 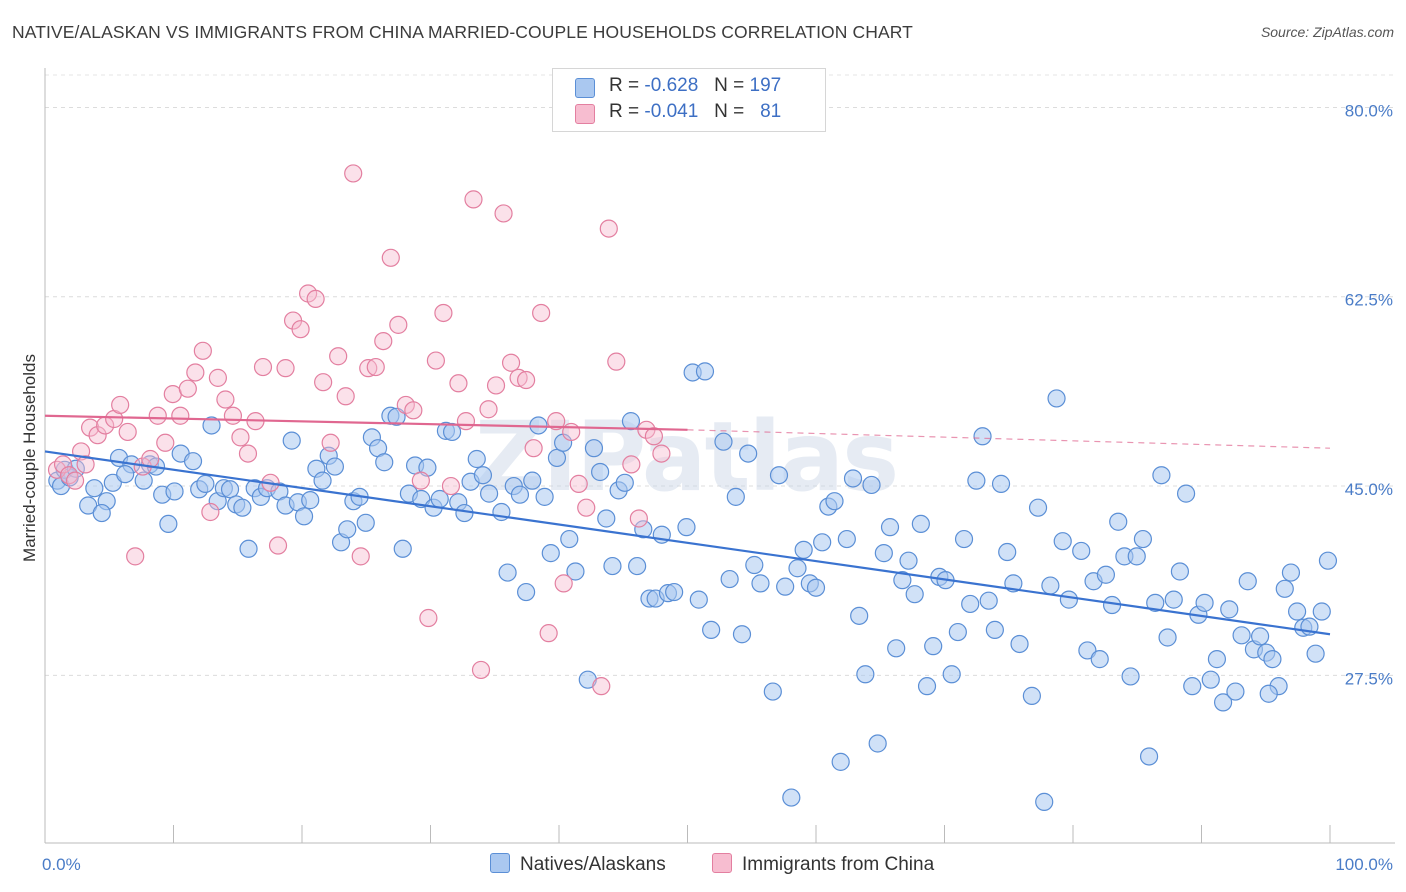 What do you see at coordinates (671, 111) in the screenshot?
I see `r-value-china: -0.041` at bounding box center [671, 111].